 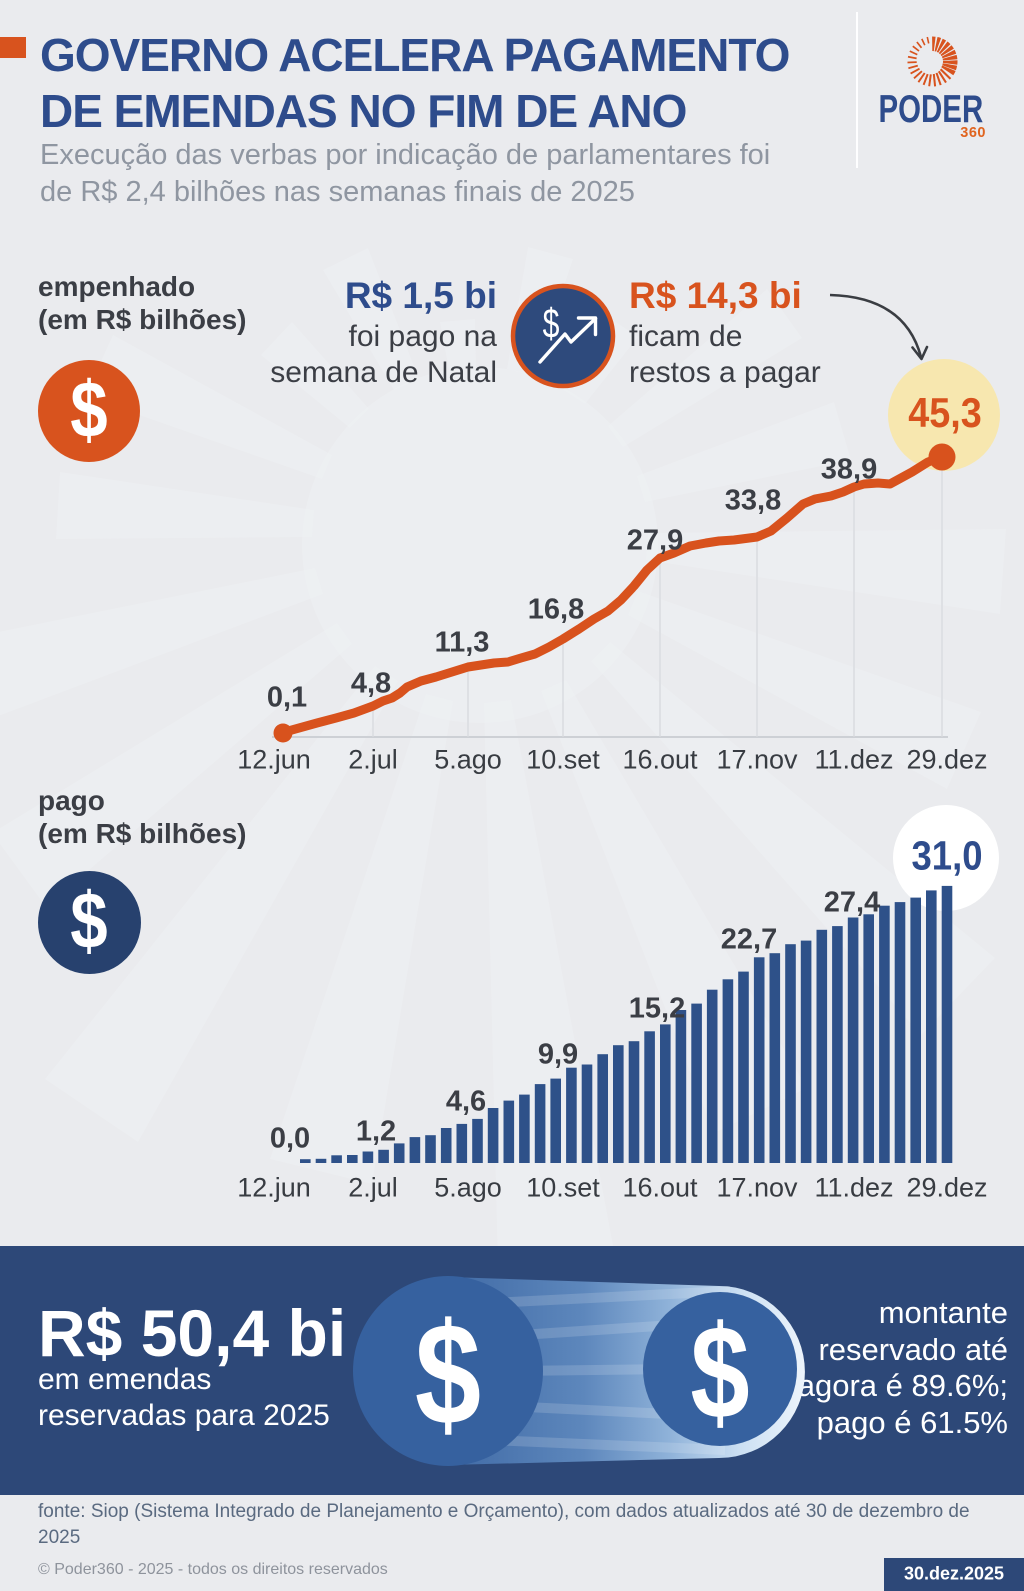 I want to click on svg-text: 360, so click(x=973, y=133).